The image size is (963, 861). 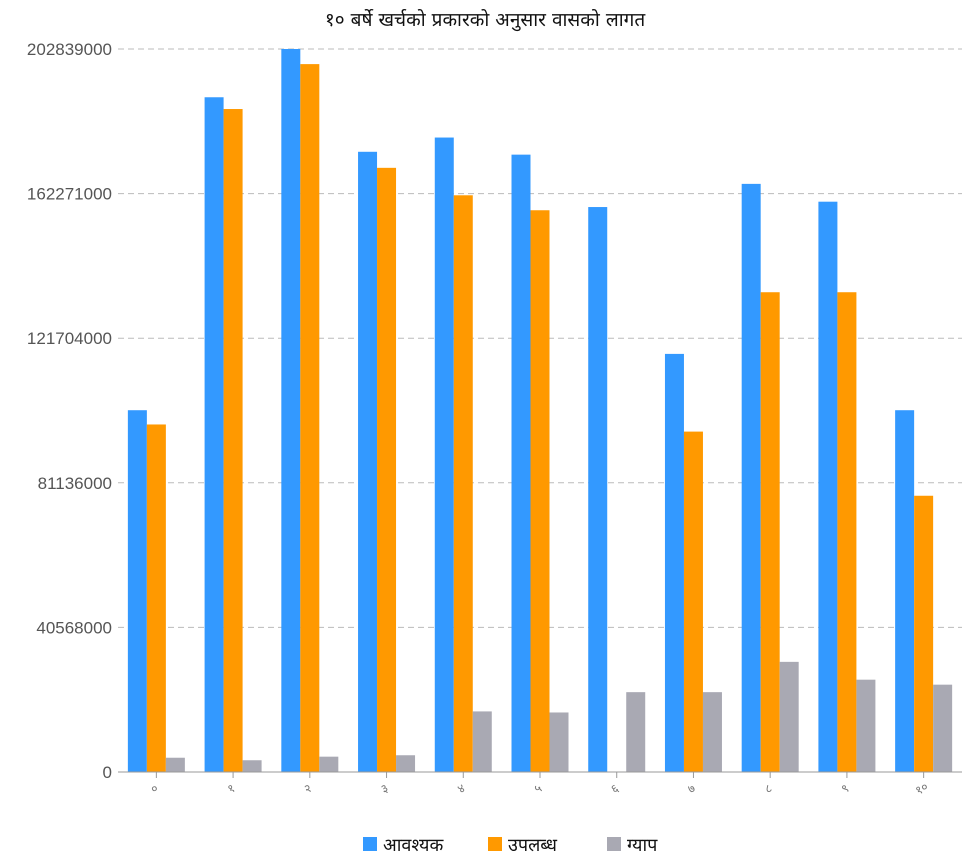 I want to click on x-tick-label: ४, so click(x=461, y=788).